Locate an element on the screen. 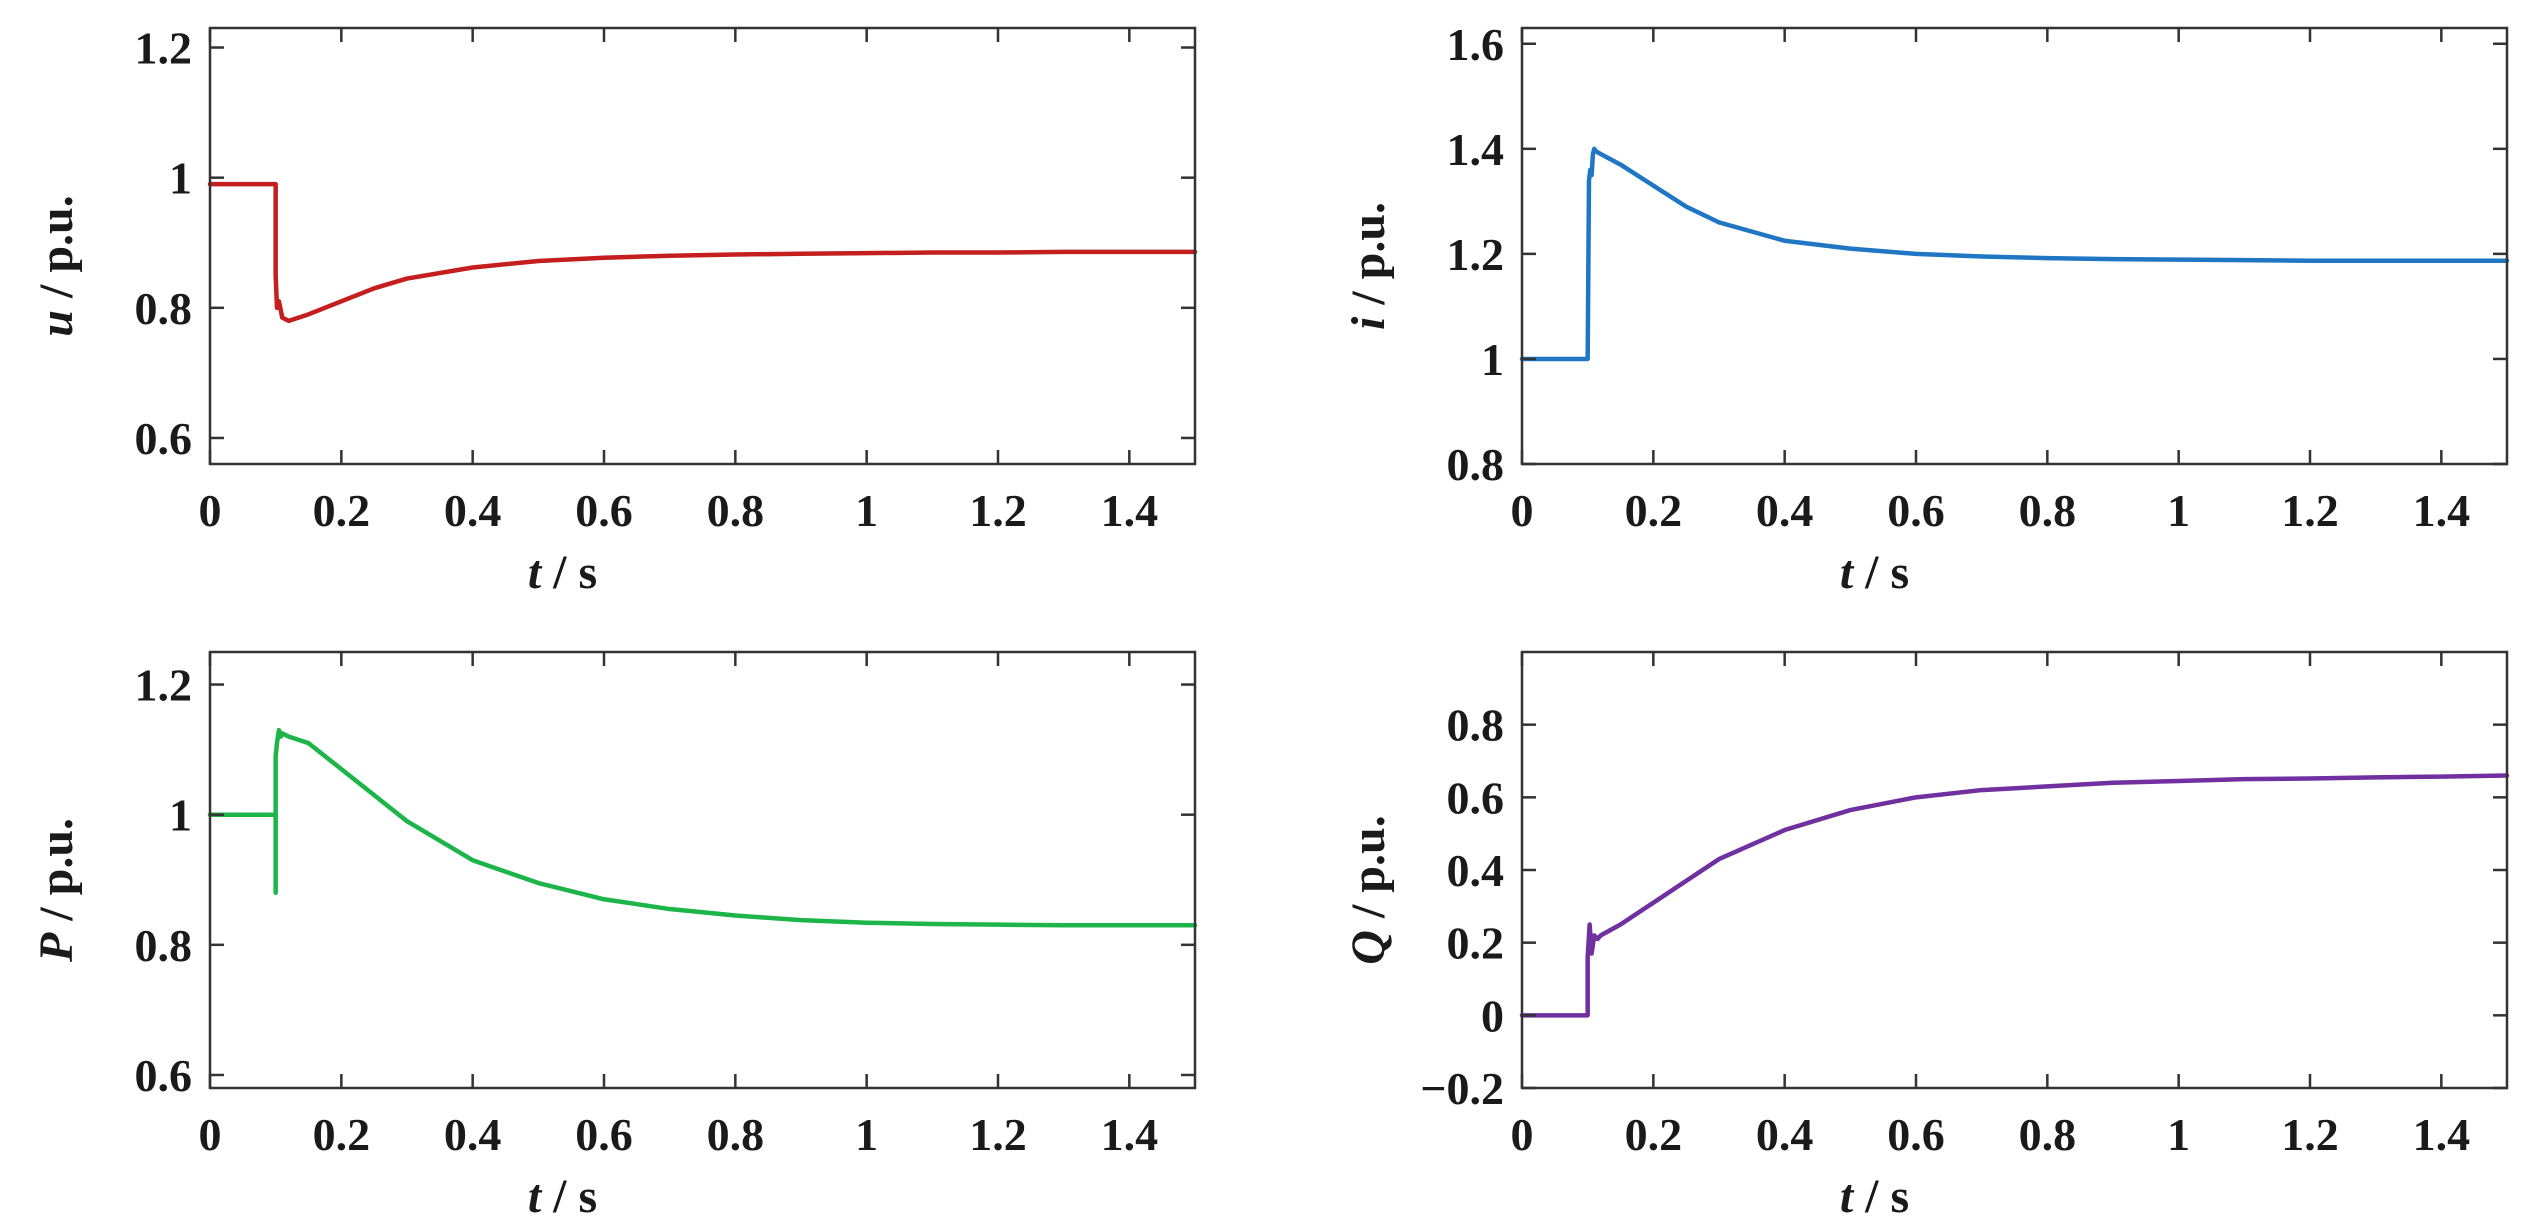  y-axis-label: i / p.u. is located at coordinates (1368, 266).